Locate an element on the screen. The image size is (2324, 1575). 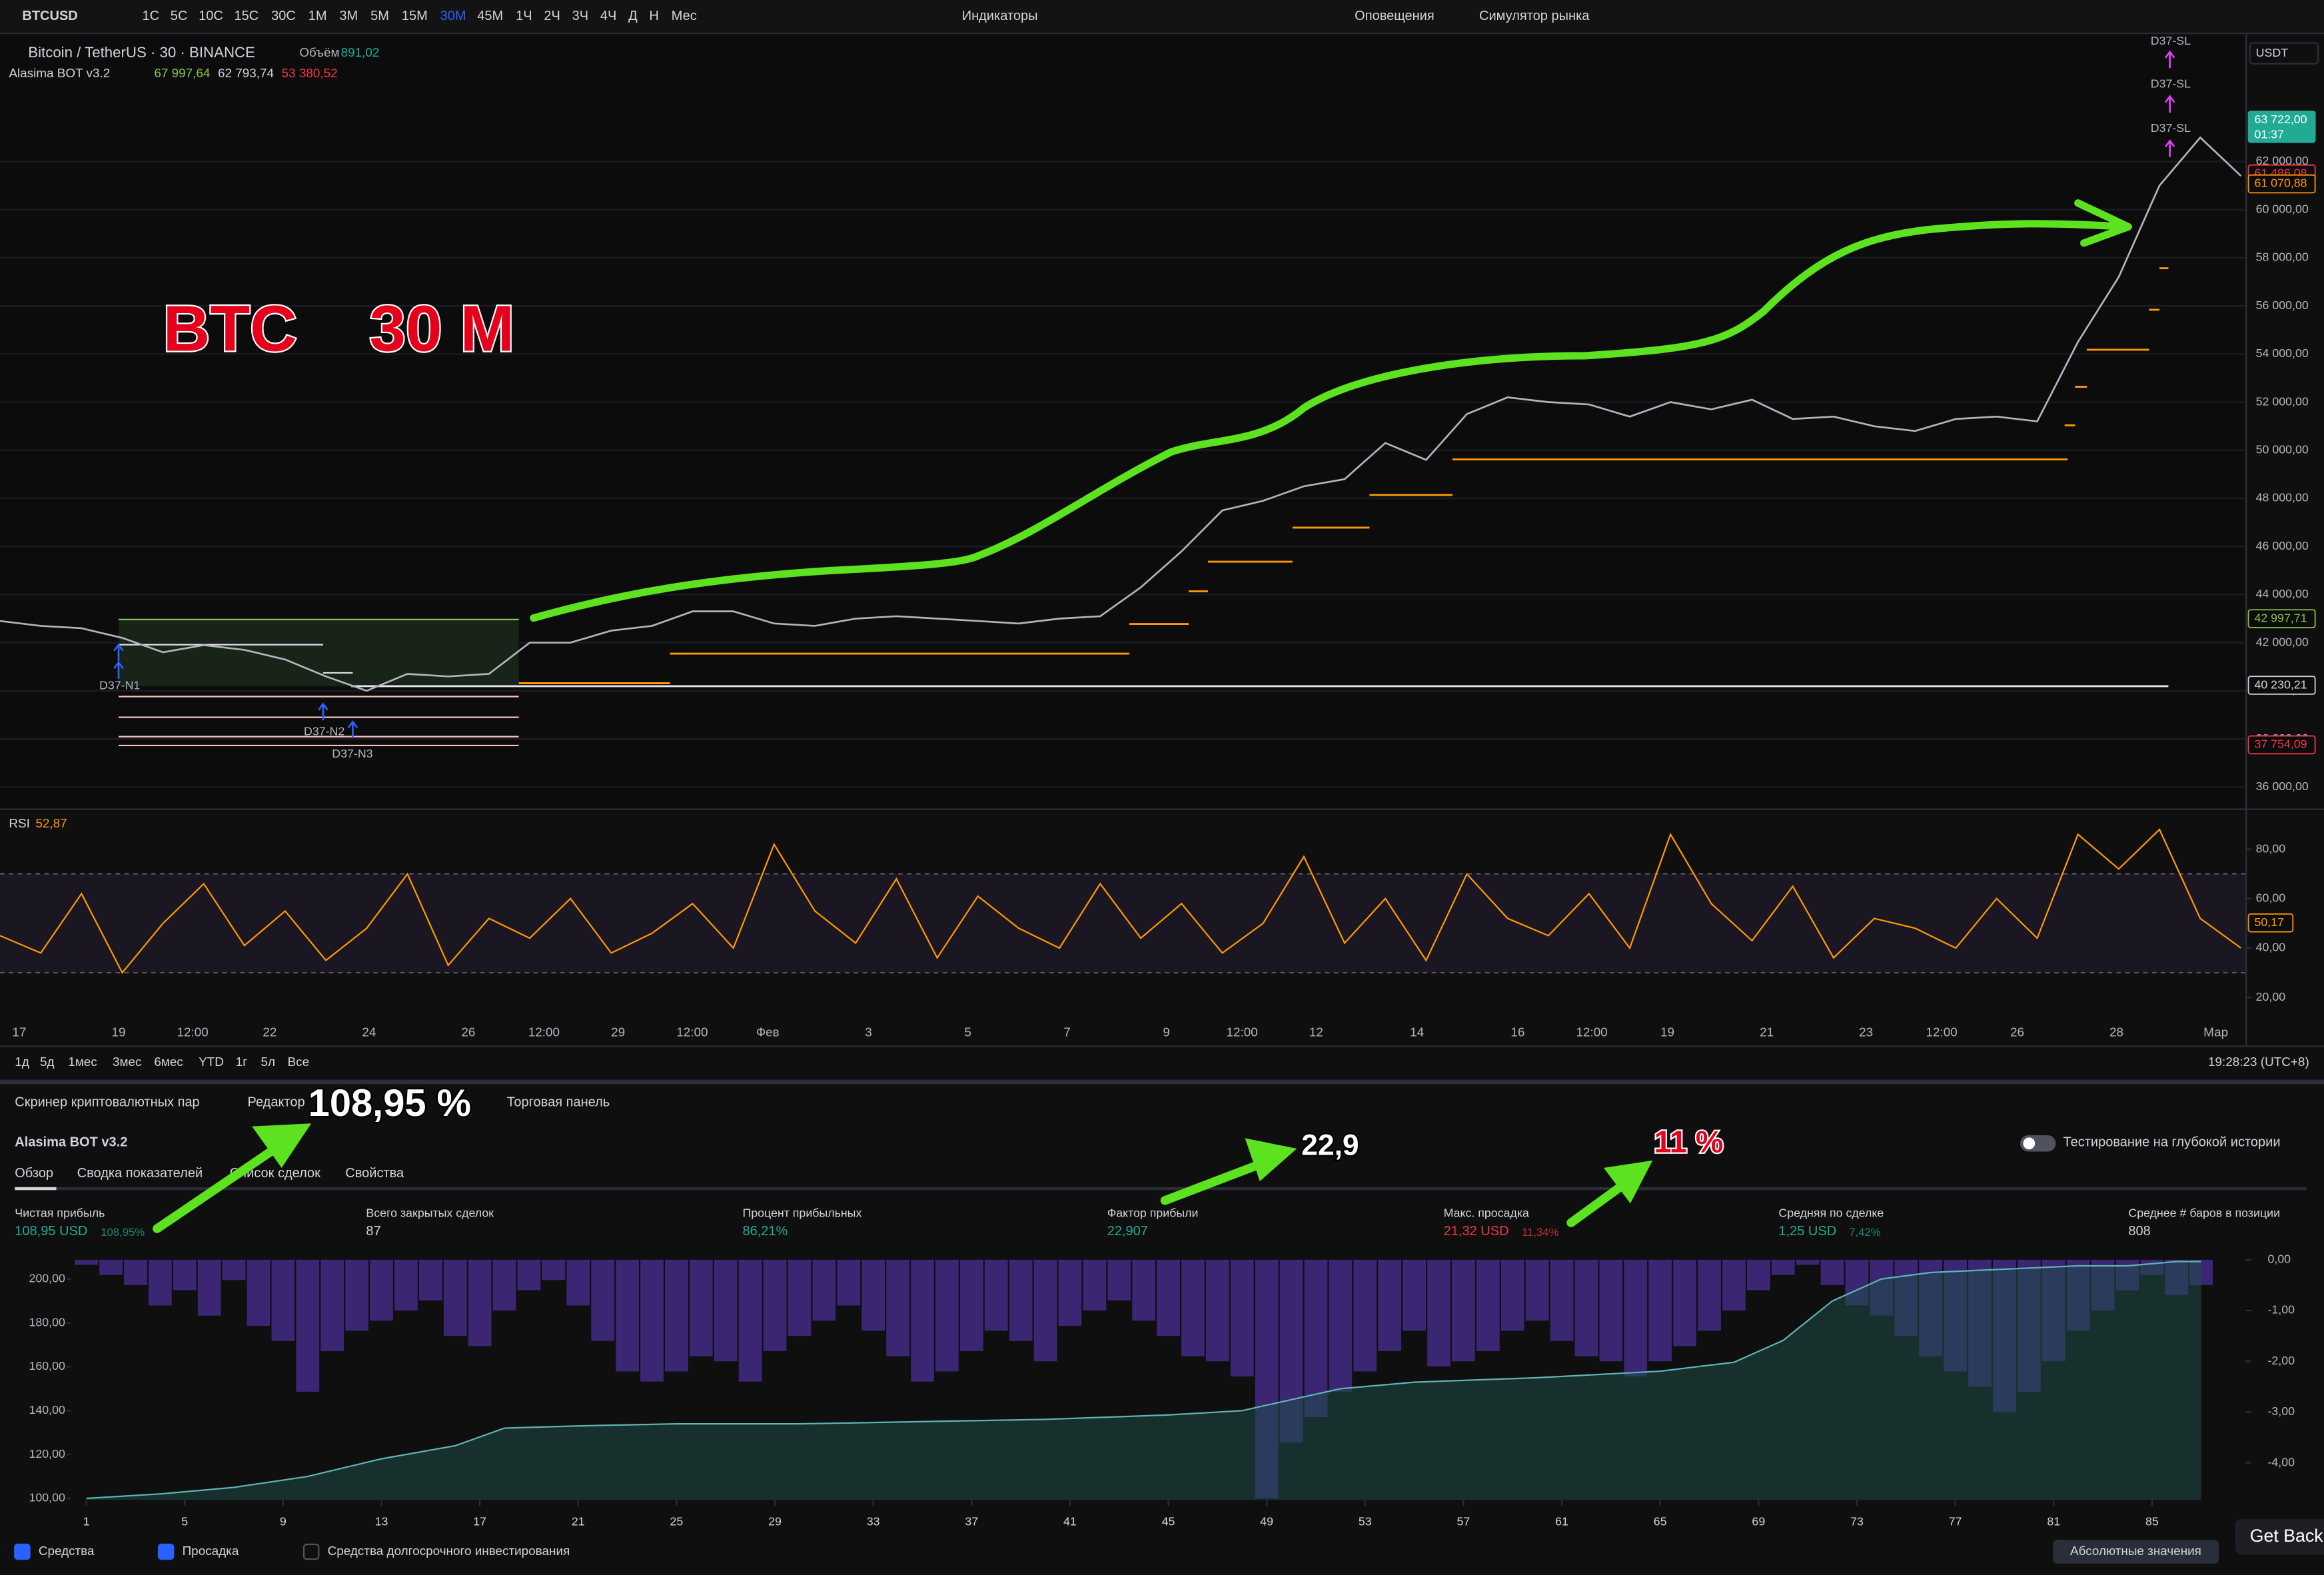
annotation: 22,9 is located at coordinates (1330, 1146).